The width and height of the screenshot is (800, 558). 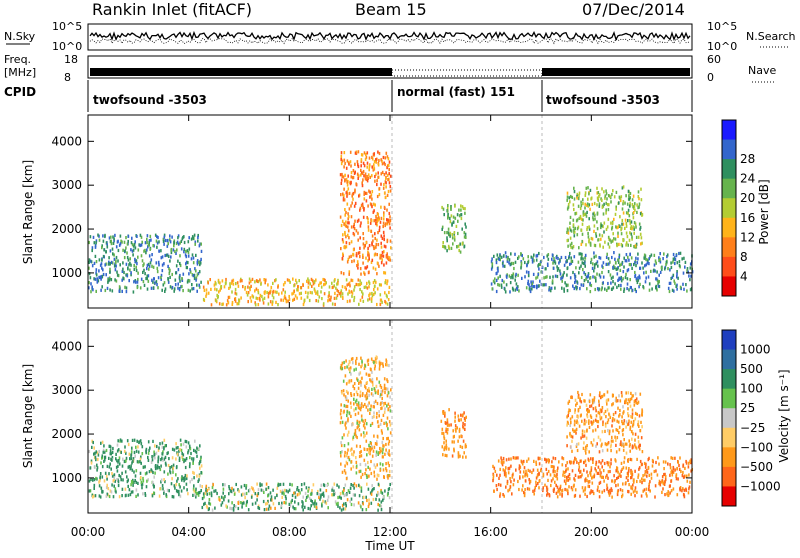 What do you see at coordinates (692, 532) in the screenshot?
I see `x-tick-label: 00:00` at bounding box center [692, 532].